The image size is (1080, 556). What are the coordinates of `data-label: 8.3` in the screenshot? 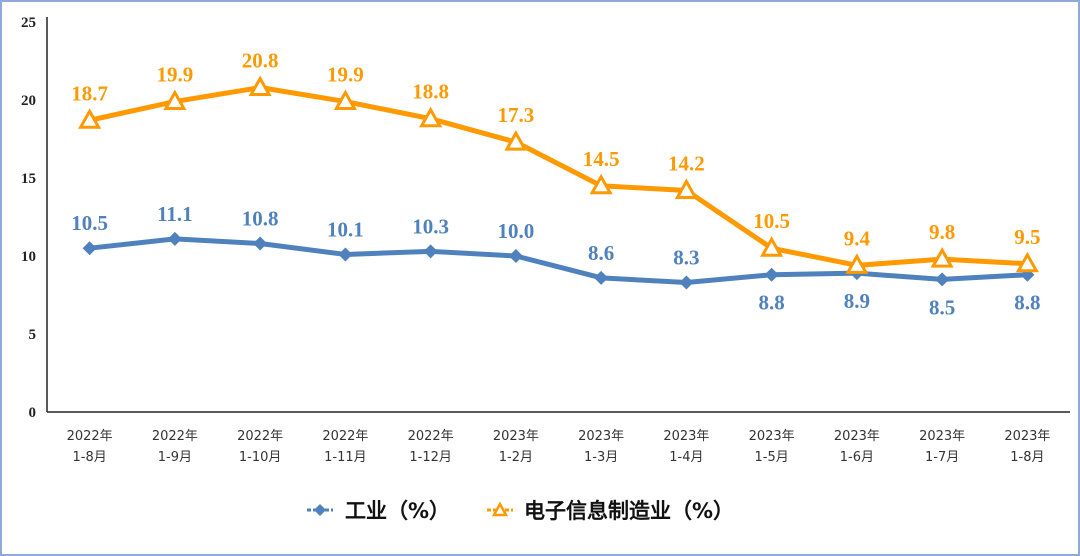 It's located at (686, 258).